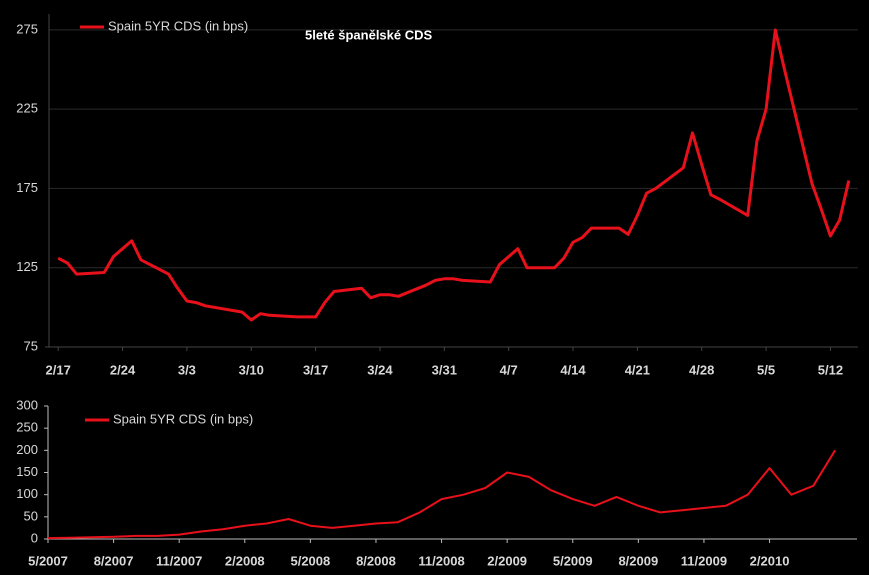 The image size is (869, 575). I want to click on x-tick-label: 11/2008, so click(441, 560).